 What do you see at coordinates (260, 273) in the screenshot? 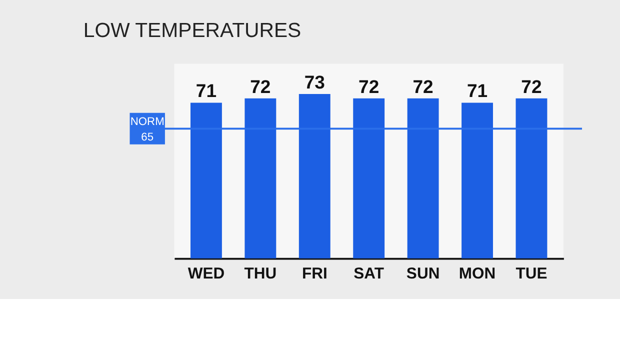
I see `x-tick-label: THU` at bounding box center [260, 273].